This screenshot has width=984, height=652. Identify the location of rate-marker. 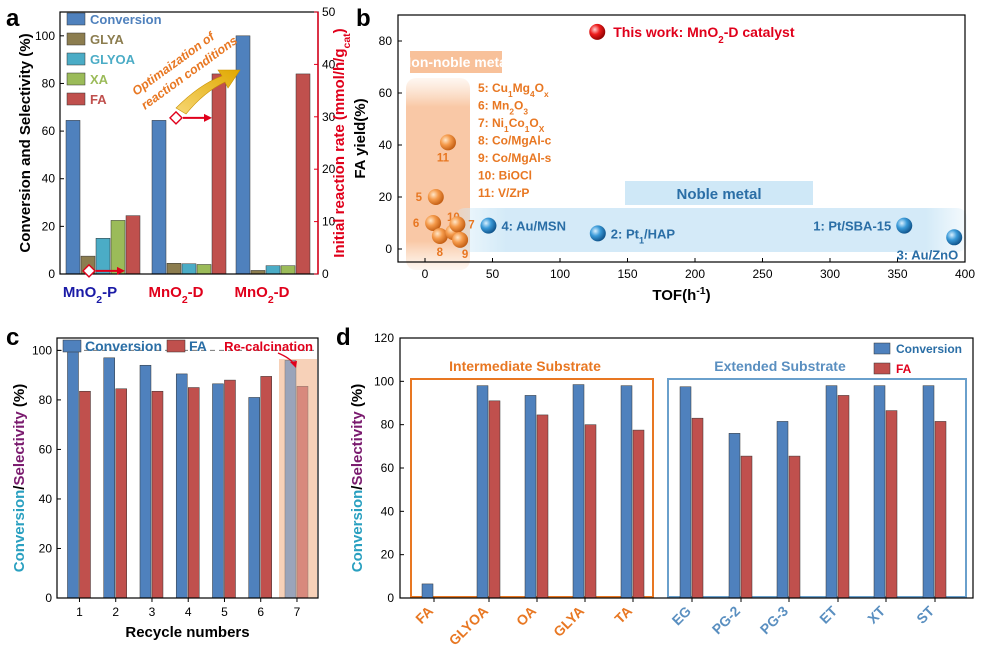
(176, 117).